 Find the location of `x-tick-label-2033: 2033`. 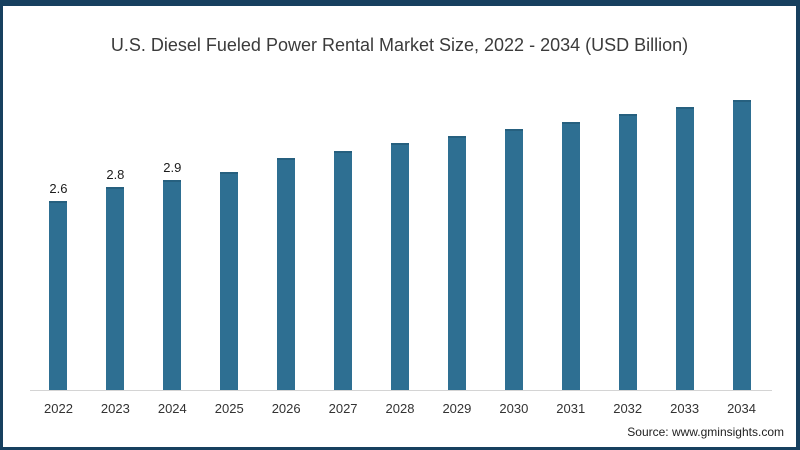

x-tick-label-2033: 2033 is located at coordinates (685, 408).